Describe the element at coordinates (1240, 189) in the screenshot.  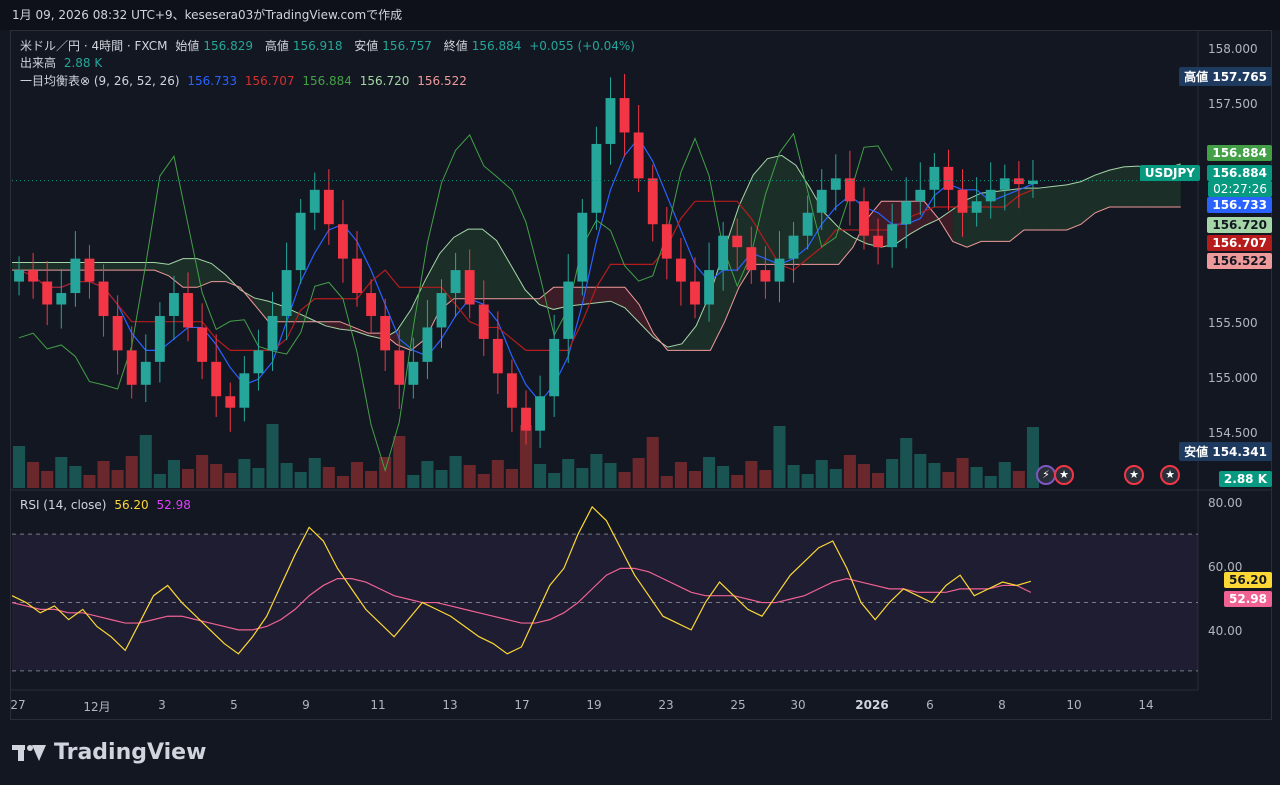
I see `countdown-tag: 02:27:26` at that location.